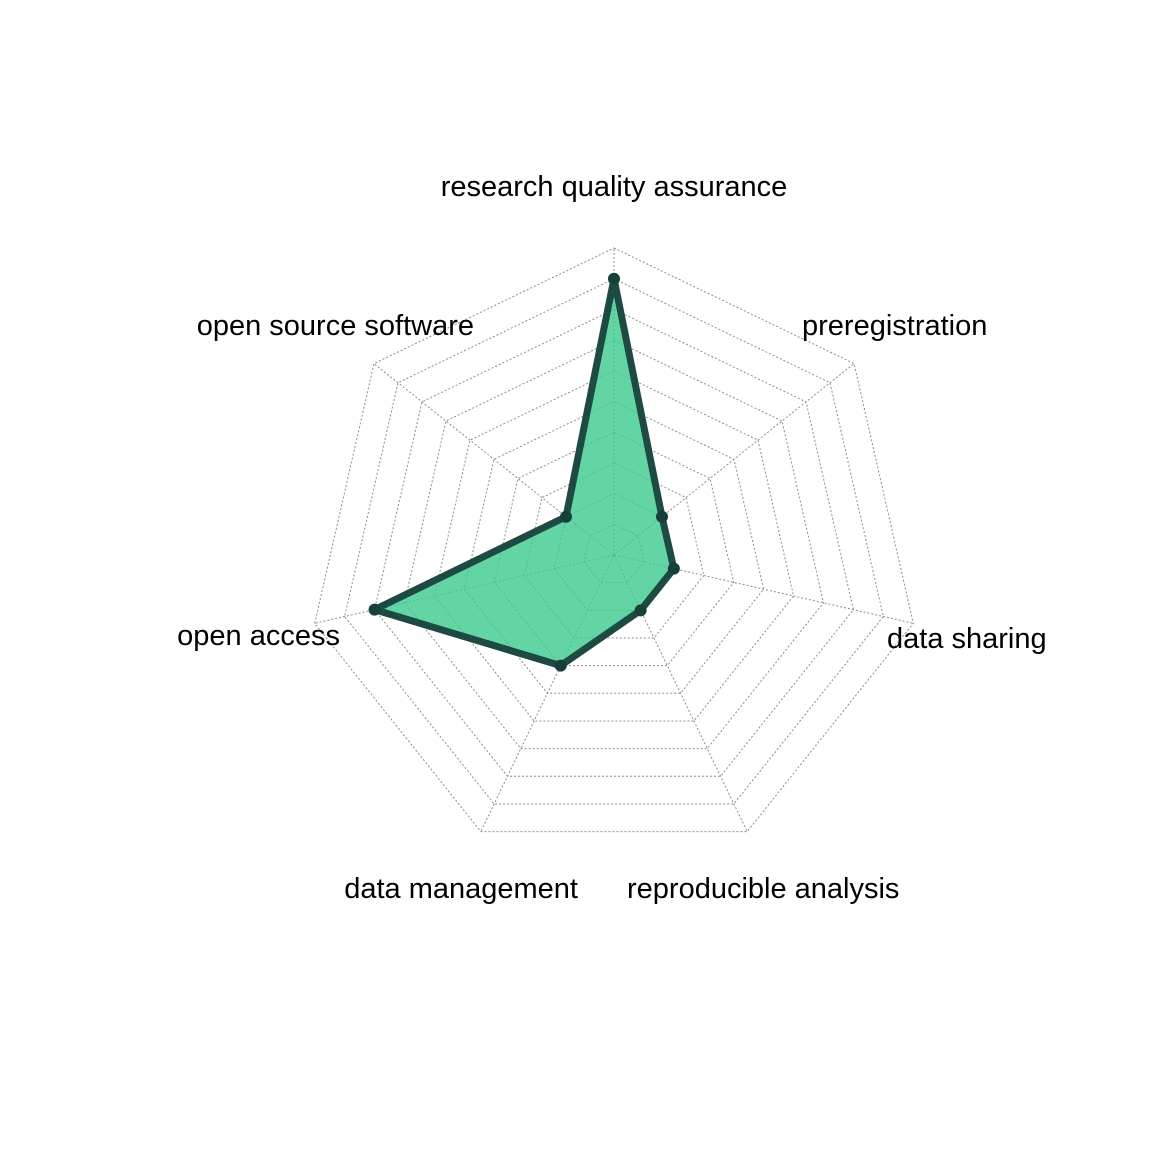 The width and height of the screenshot is (1152, 1152). I want to click on axis-label-data-sharing: data sharing, so click(967, 639).